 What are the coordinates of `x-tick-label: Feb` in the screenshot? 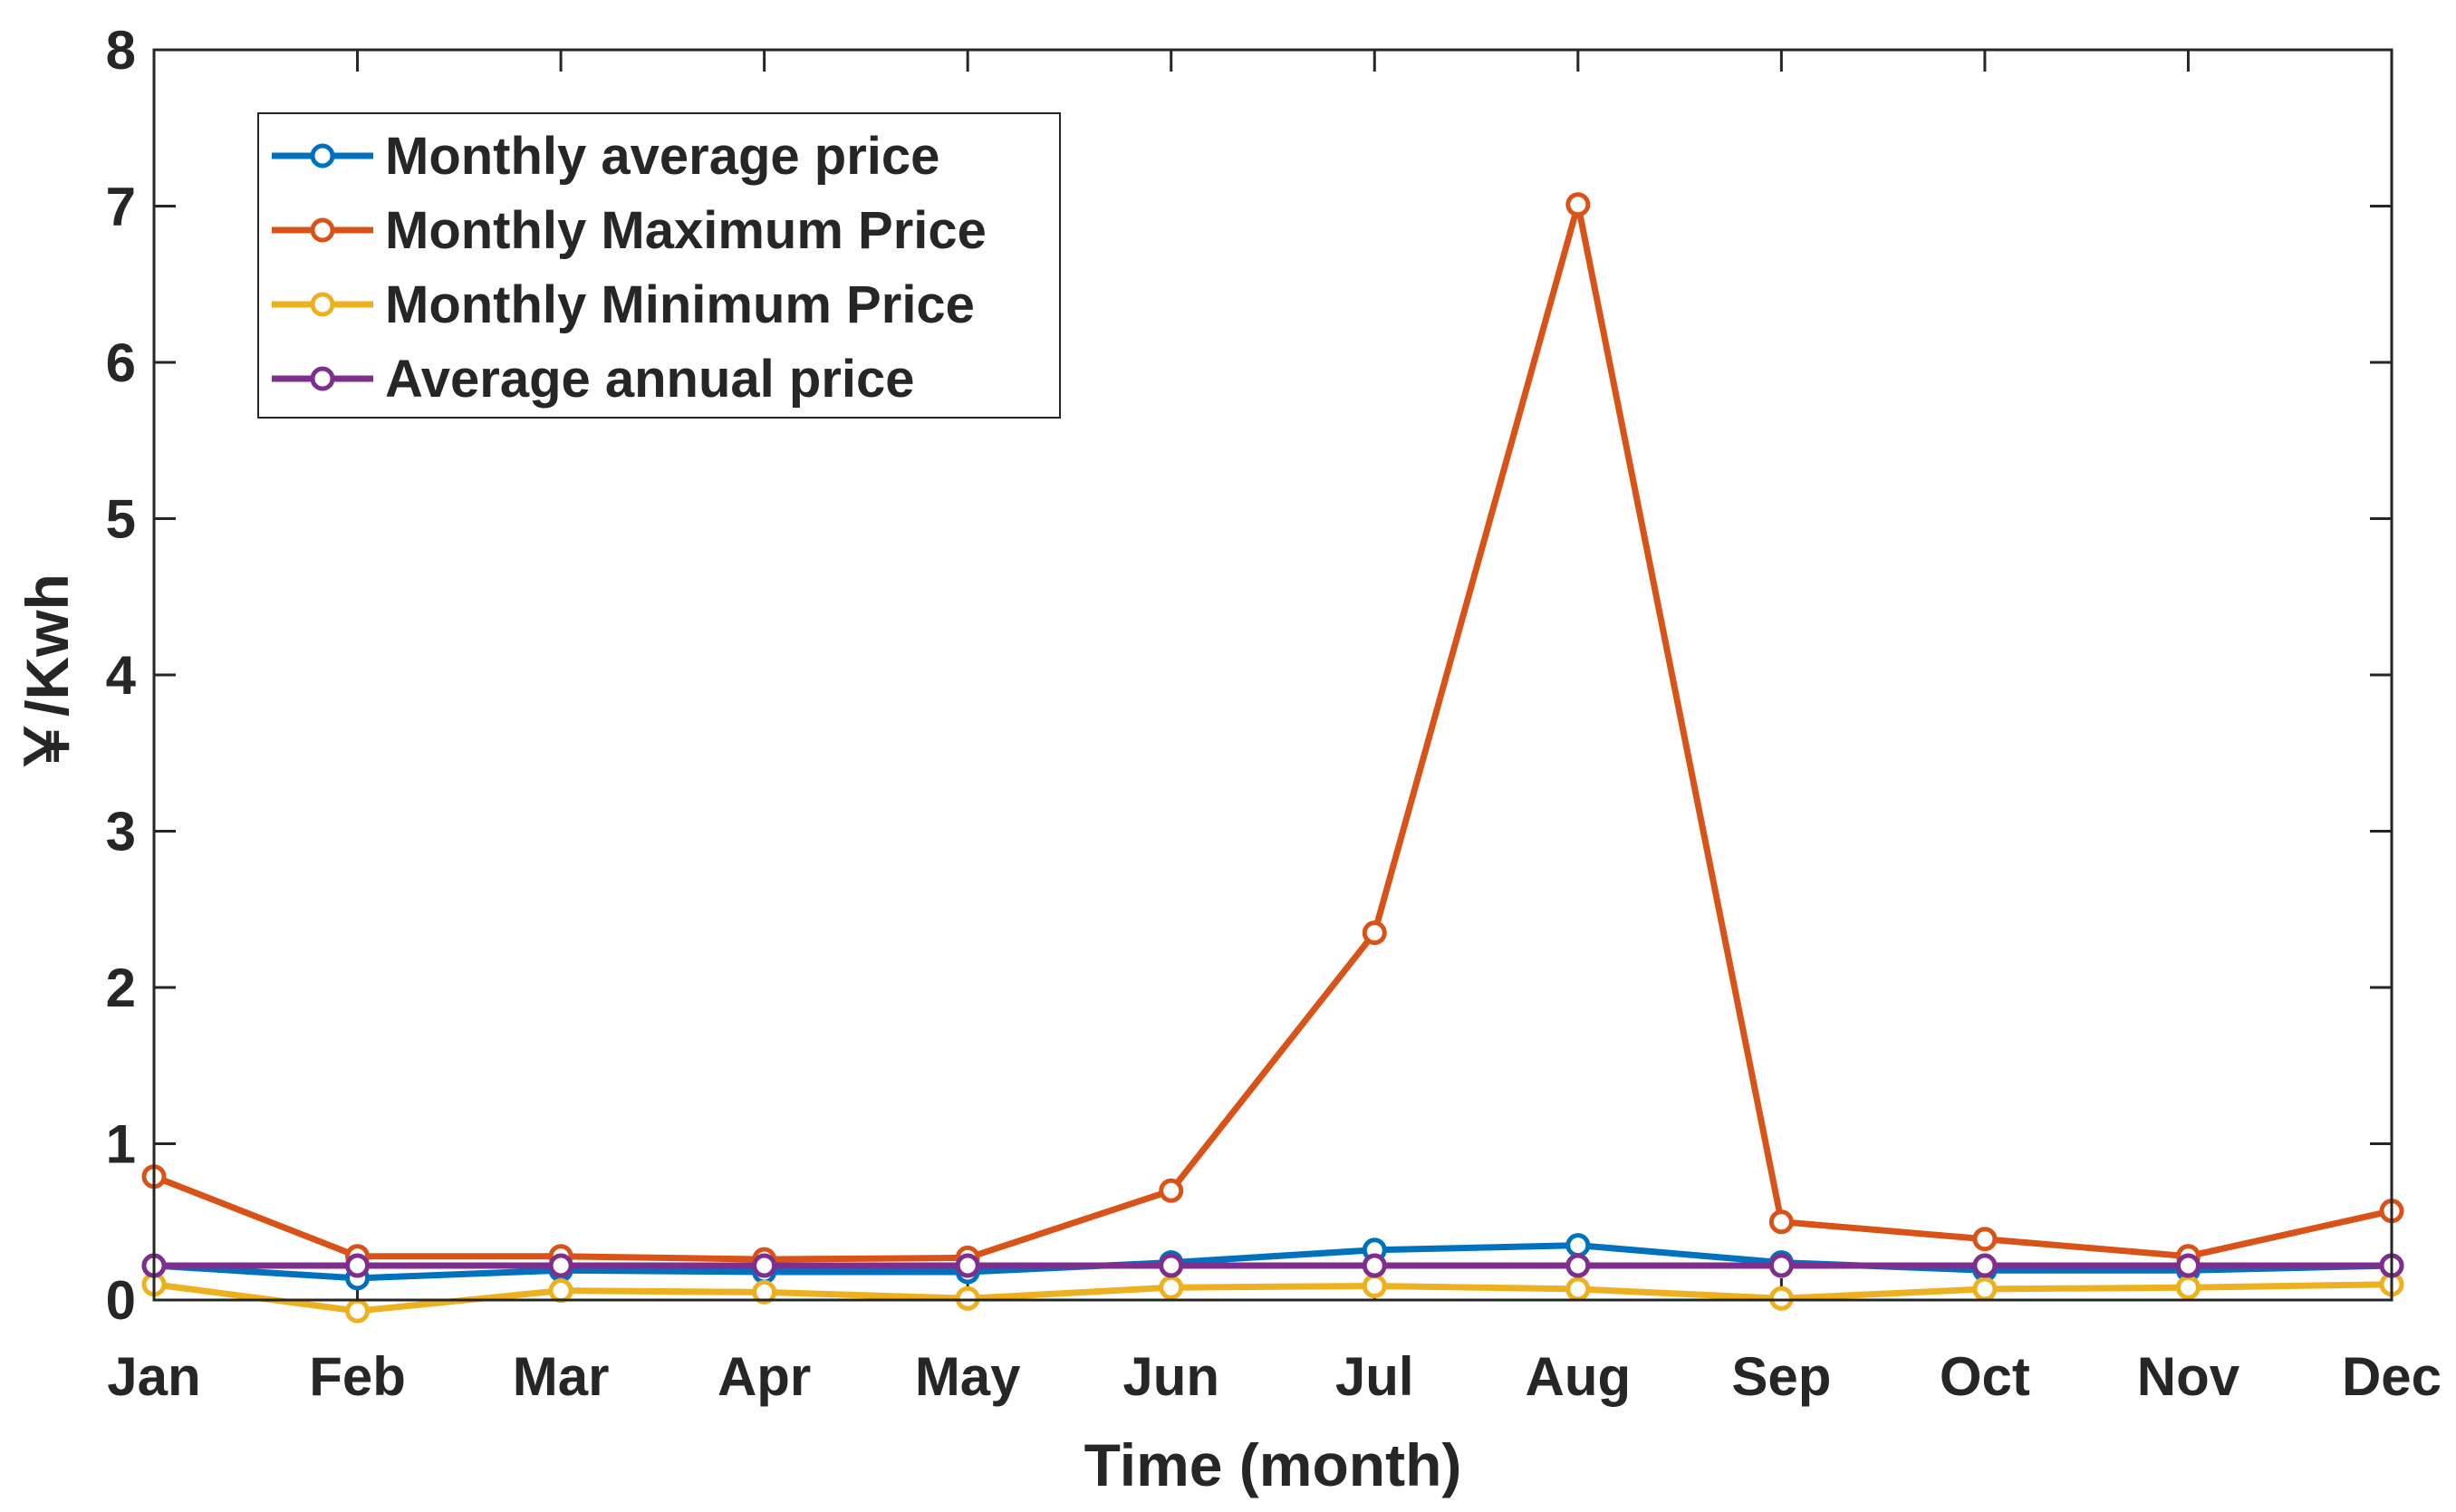 It's located at (357, 1376).